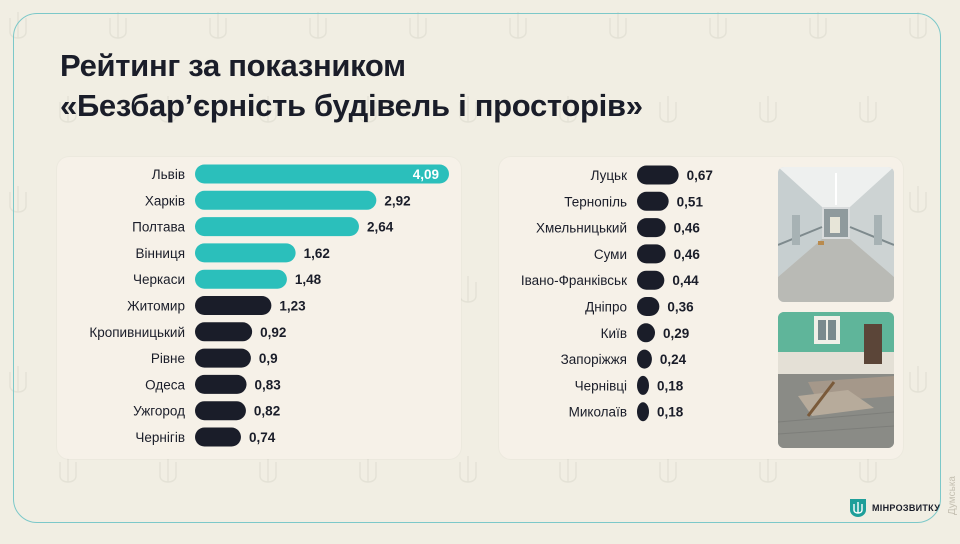 This screenshot has width=960, height=544. What do you see at coordinates (268, 358) in the screenshot?
I see `bar-value-label: 0,9` at bounding box center [268, 358].